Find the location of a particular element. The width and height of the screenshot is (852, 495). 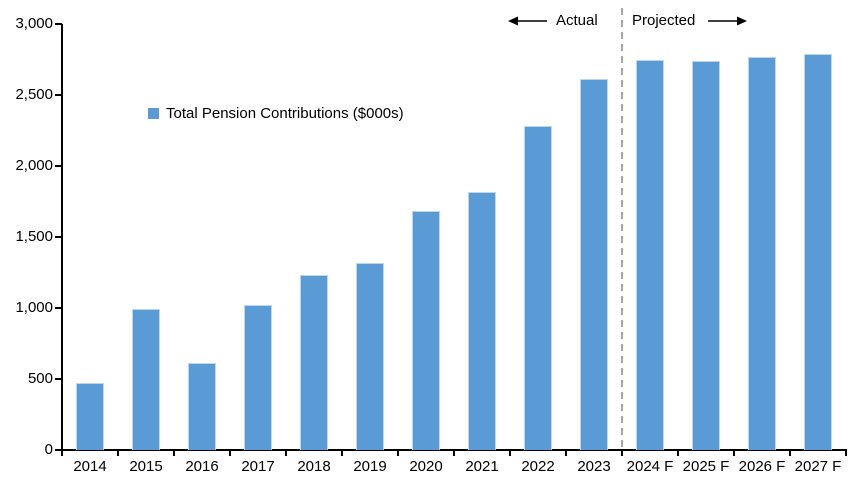

y-axis-tick-label: 1,500 is located at coordinates (34, 236).